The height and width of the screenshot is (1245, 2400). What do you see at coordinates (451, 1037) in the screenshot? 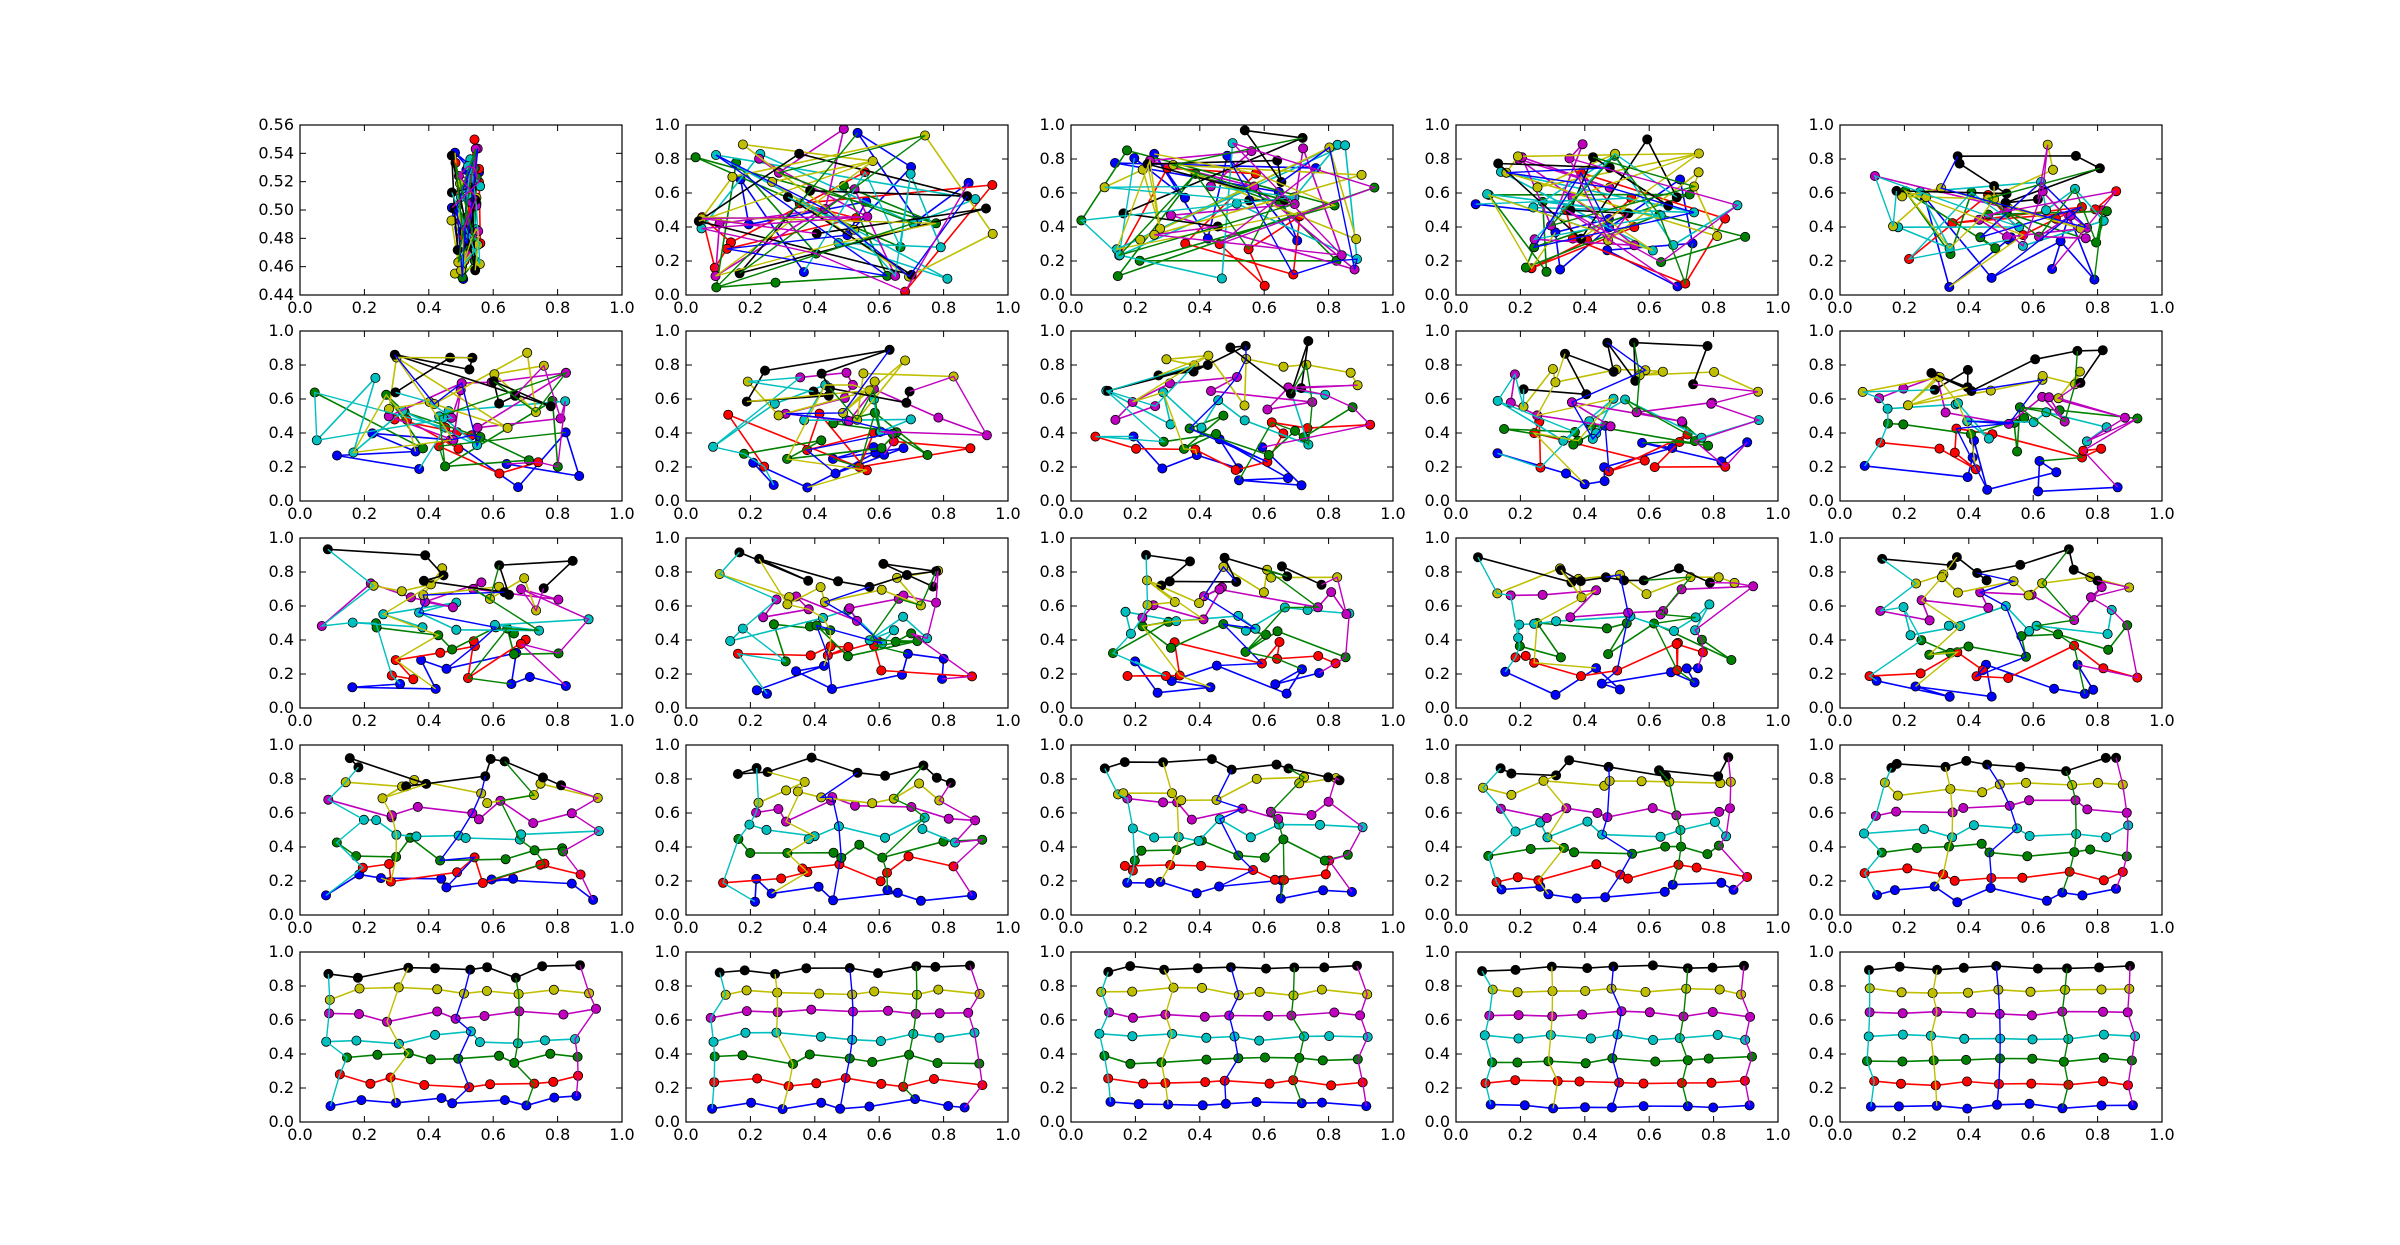
I see `series-line` at bounding box center [451, 1037].